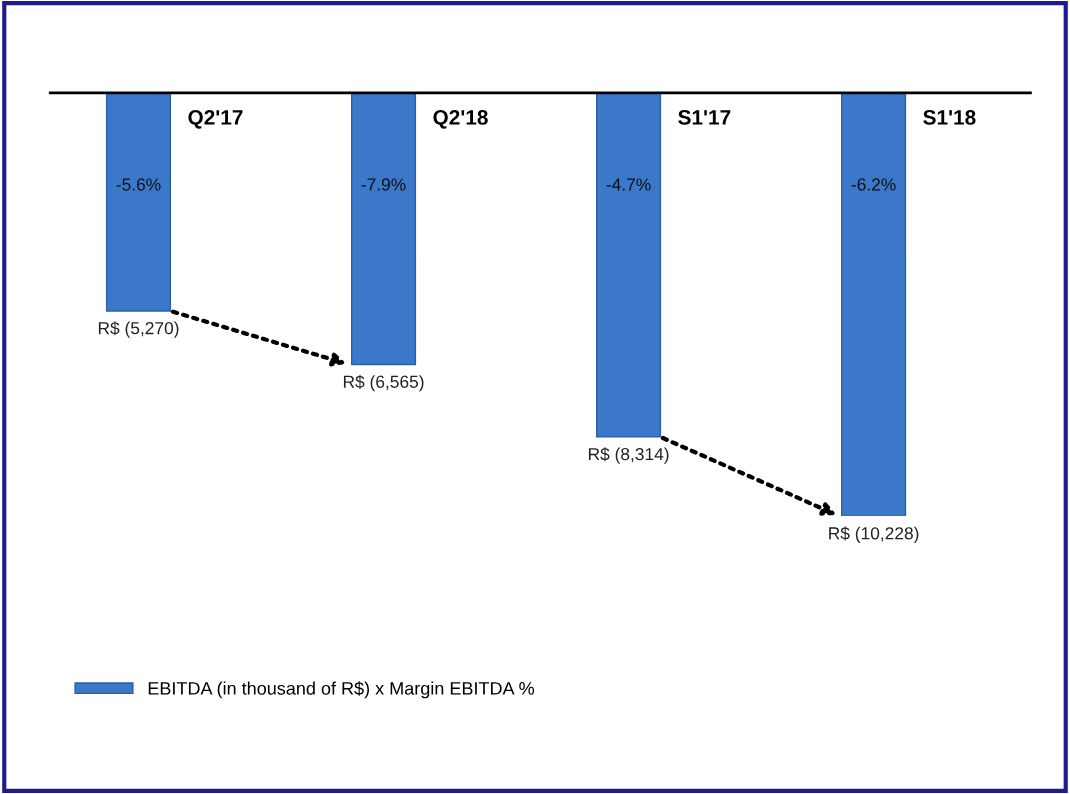 Image resolution: width=1070 pixels, height=794 pixels. What do you see at coordinates (138, 184) in the screenshot?
I see `annotation: -5.6%` at bounding box center [138, 184].